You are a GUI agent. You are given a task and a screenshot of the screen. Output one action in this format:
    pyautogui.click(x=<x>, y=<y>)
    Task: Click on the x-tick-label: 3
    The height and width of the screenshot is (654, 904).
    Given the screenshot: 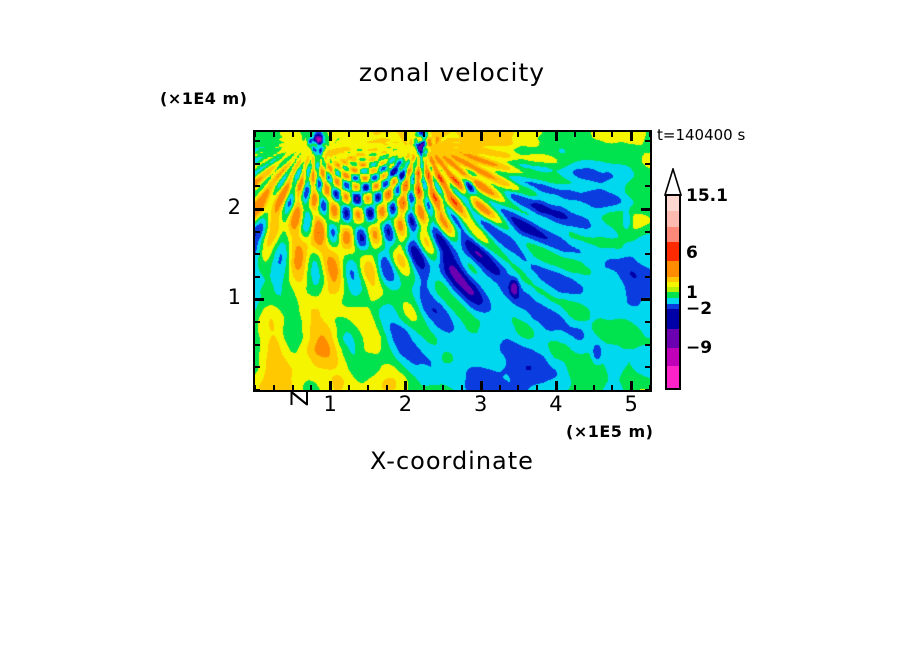 What is the action you would take?
    pyautogui.click(x=481, y=404)
    